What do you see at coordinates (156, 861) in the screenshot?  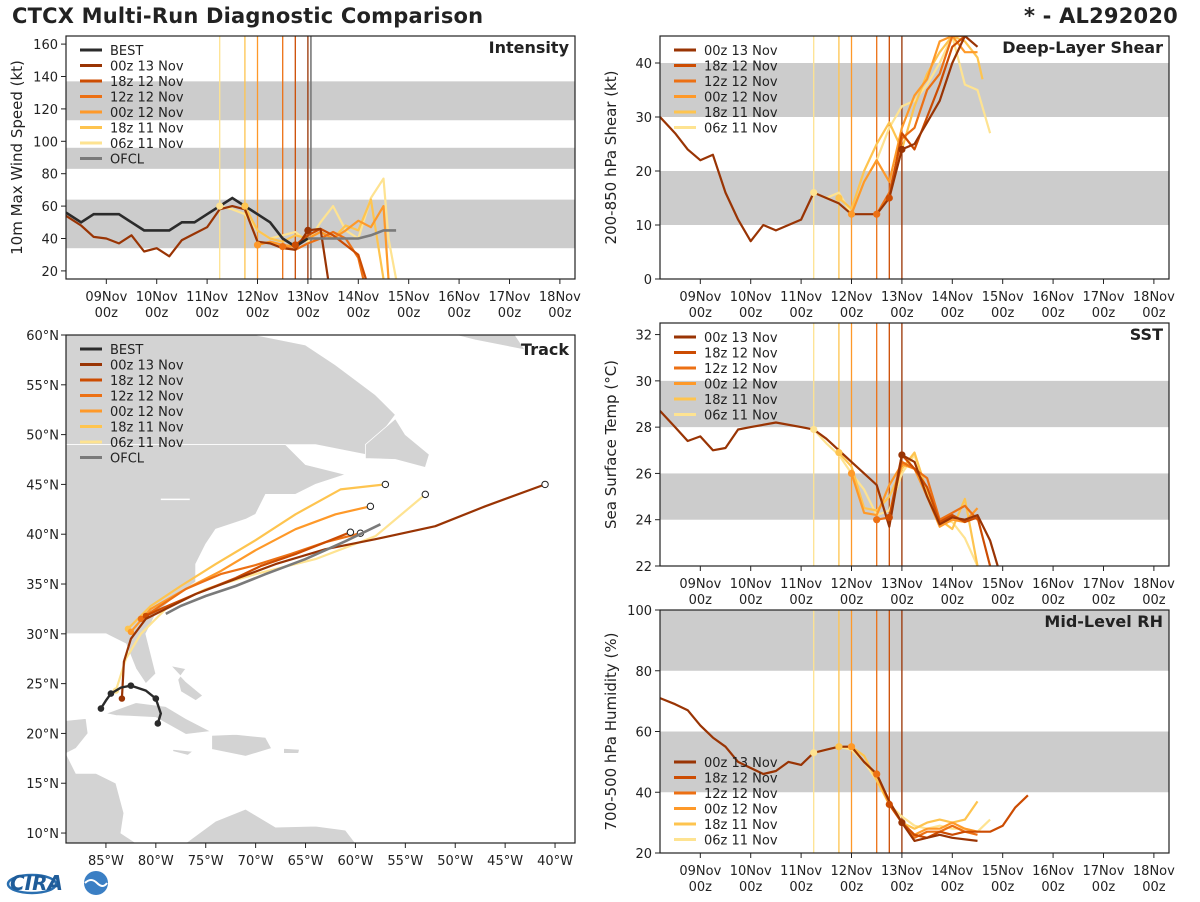 I see `lon-tick-label: 80°W` at bounding box center [156, 861].